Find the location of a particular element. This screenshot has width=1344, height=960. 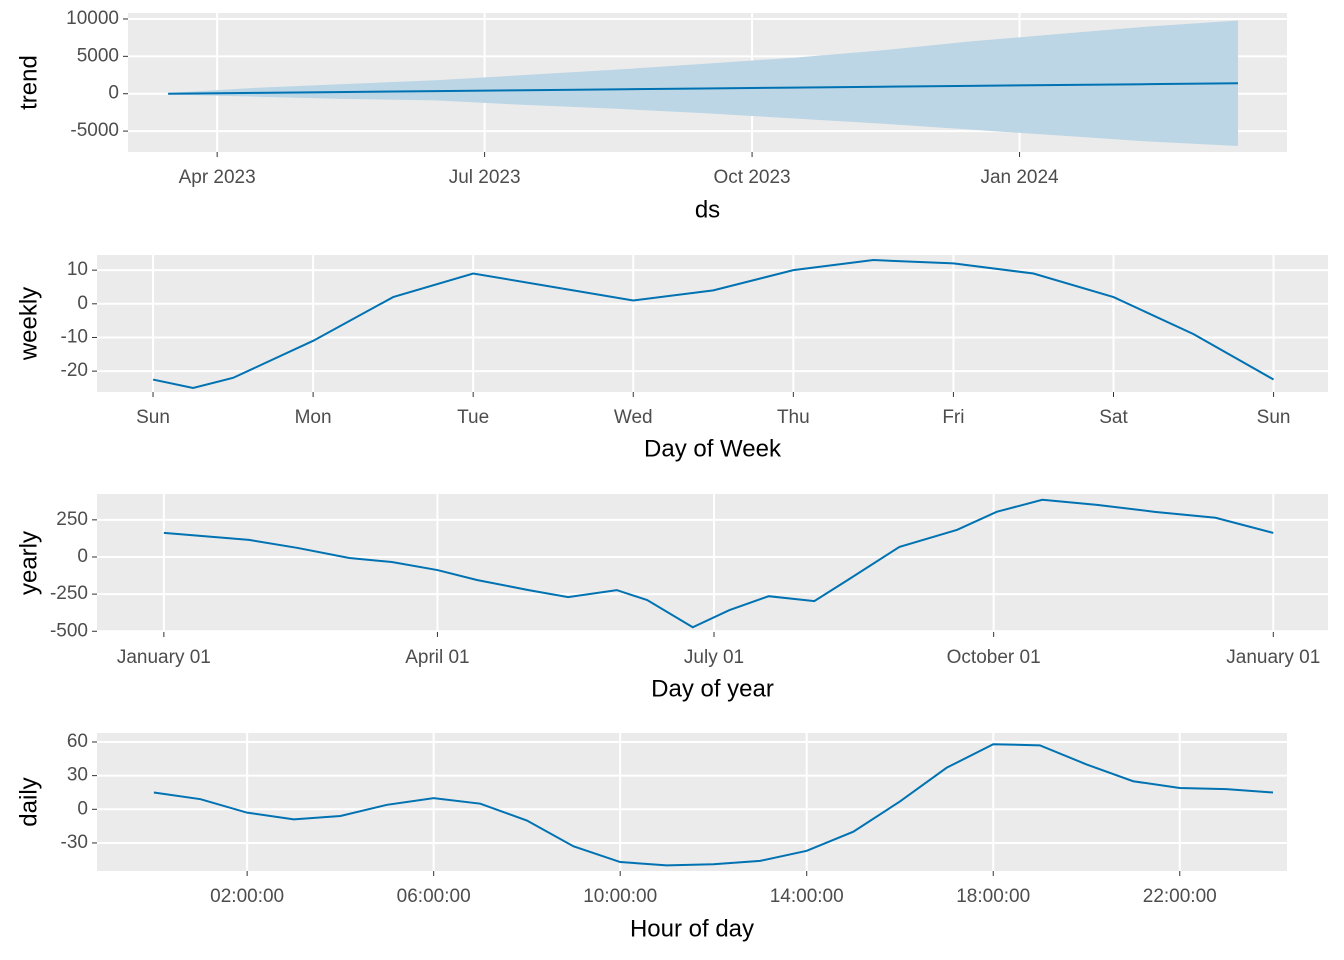

y-tick-label: -20 is located at coordinates (74, 370).